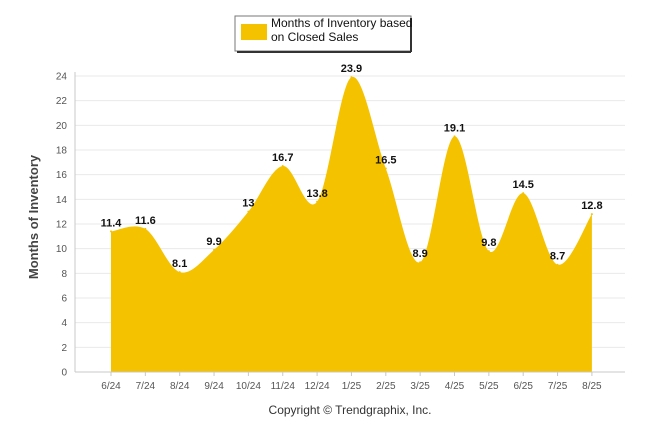 Image resolution: width=646 pixels, height=434 pixels. I want to click on y-tick-label: 18, so click(62, 151).